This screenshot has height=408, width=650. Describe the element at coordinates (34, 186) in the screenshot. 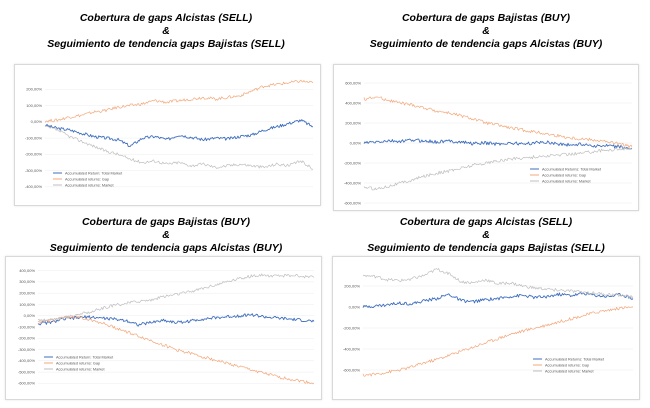

I see `chart-1-y-tick-label: -400,00%` at that location.